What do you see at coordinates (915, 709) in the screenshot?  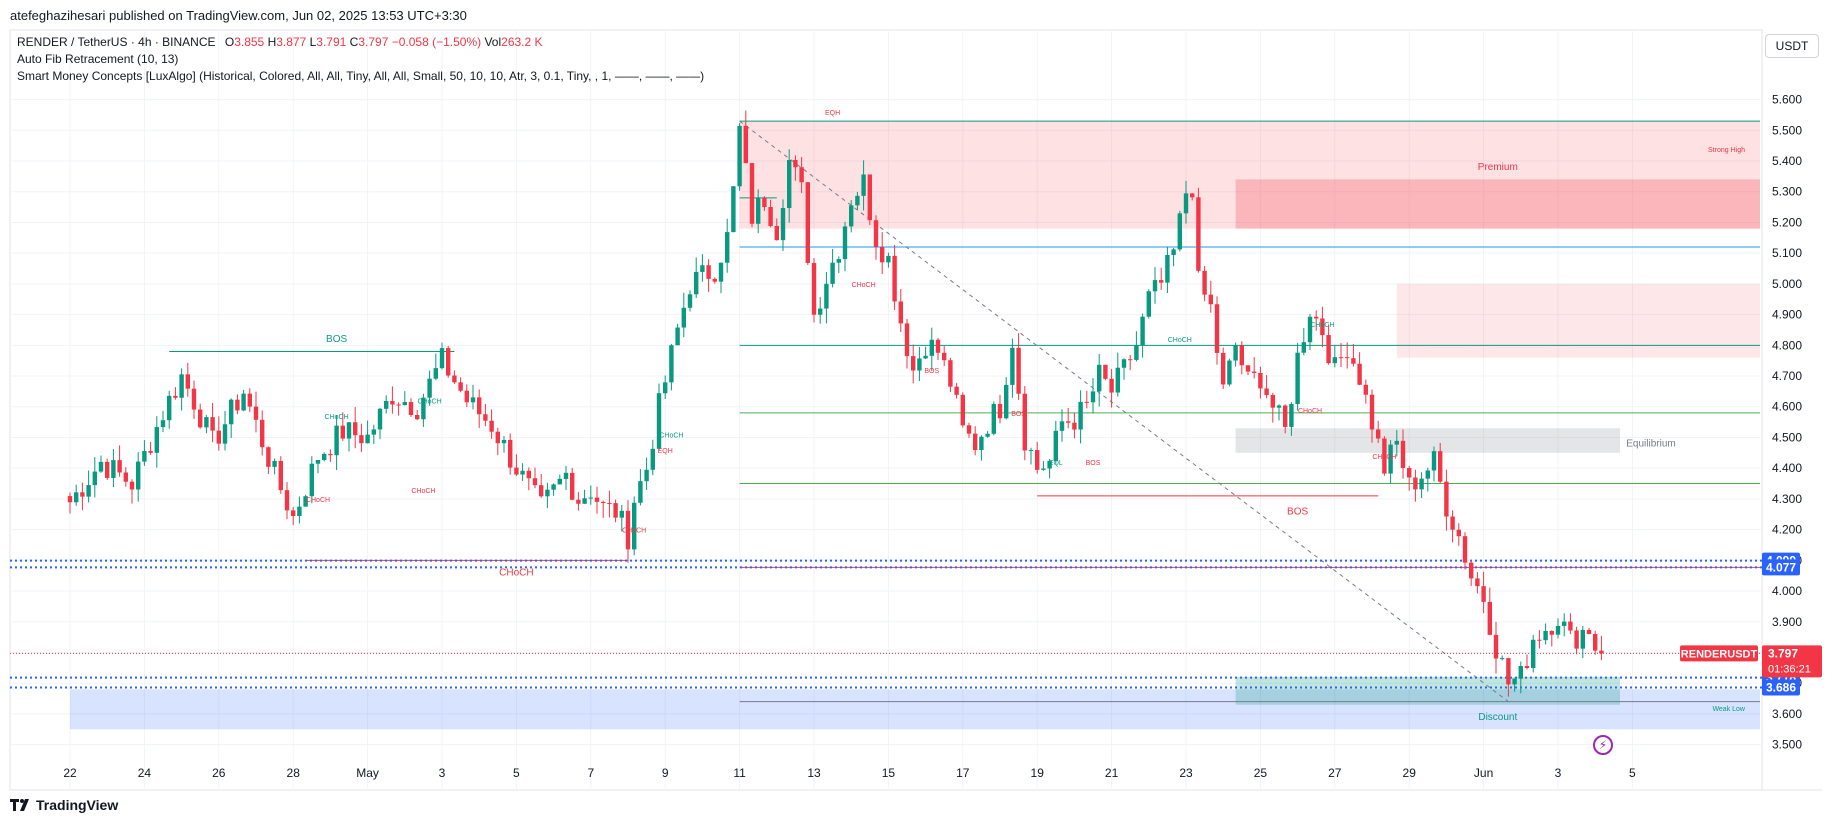 I see `discount-zone` at bounding box center [915, 709].